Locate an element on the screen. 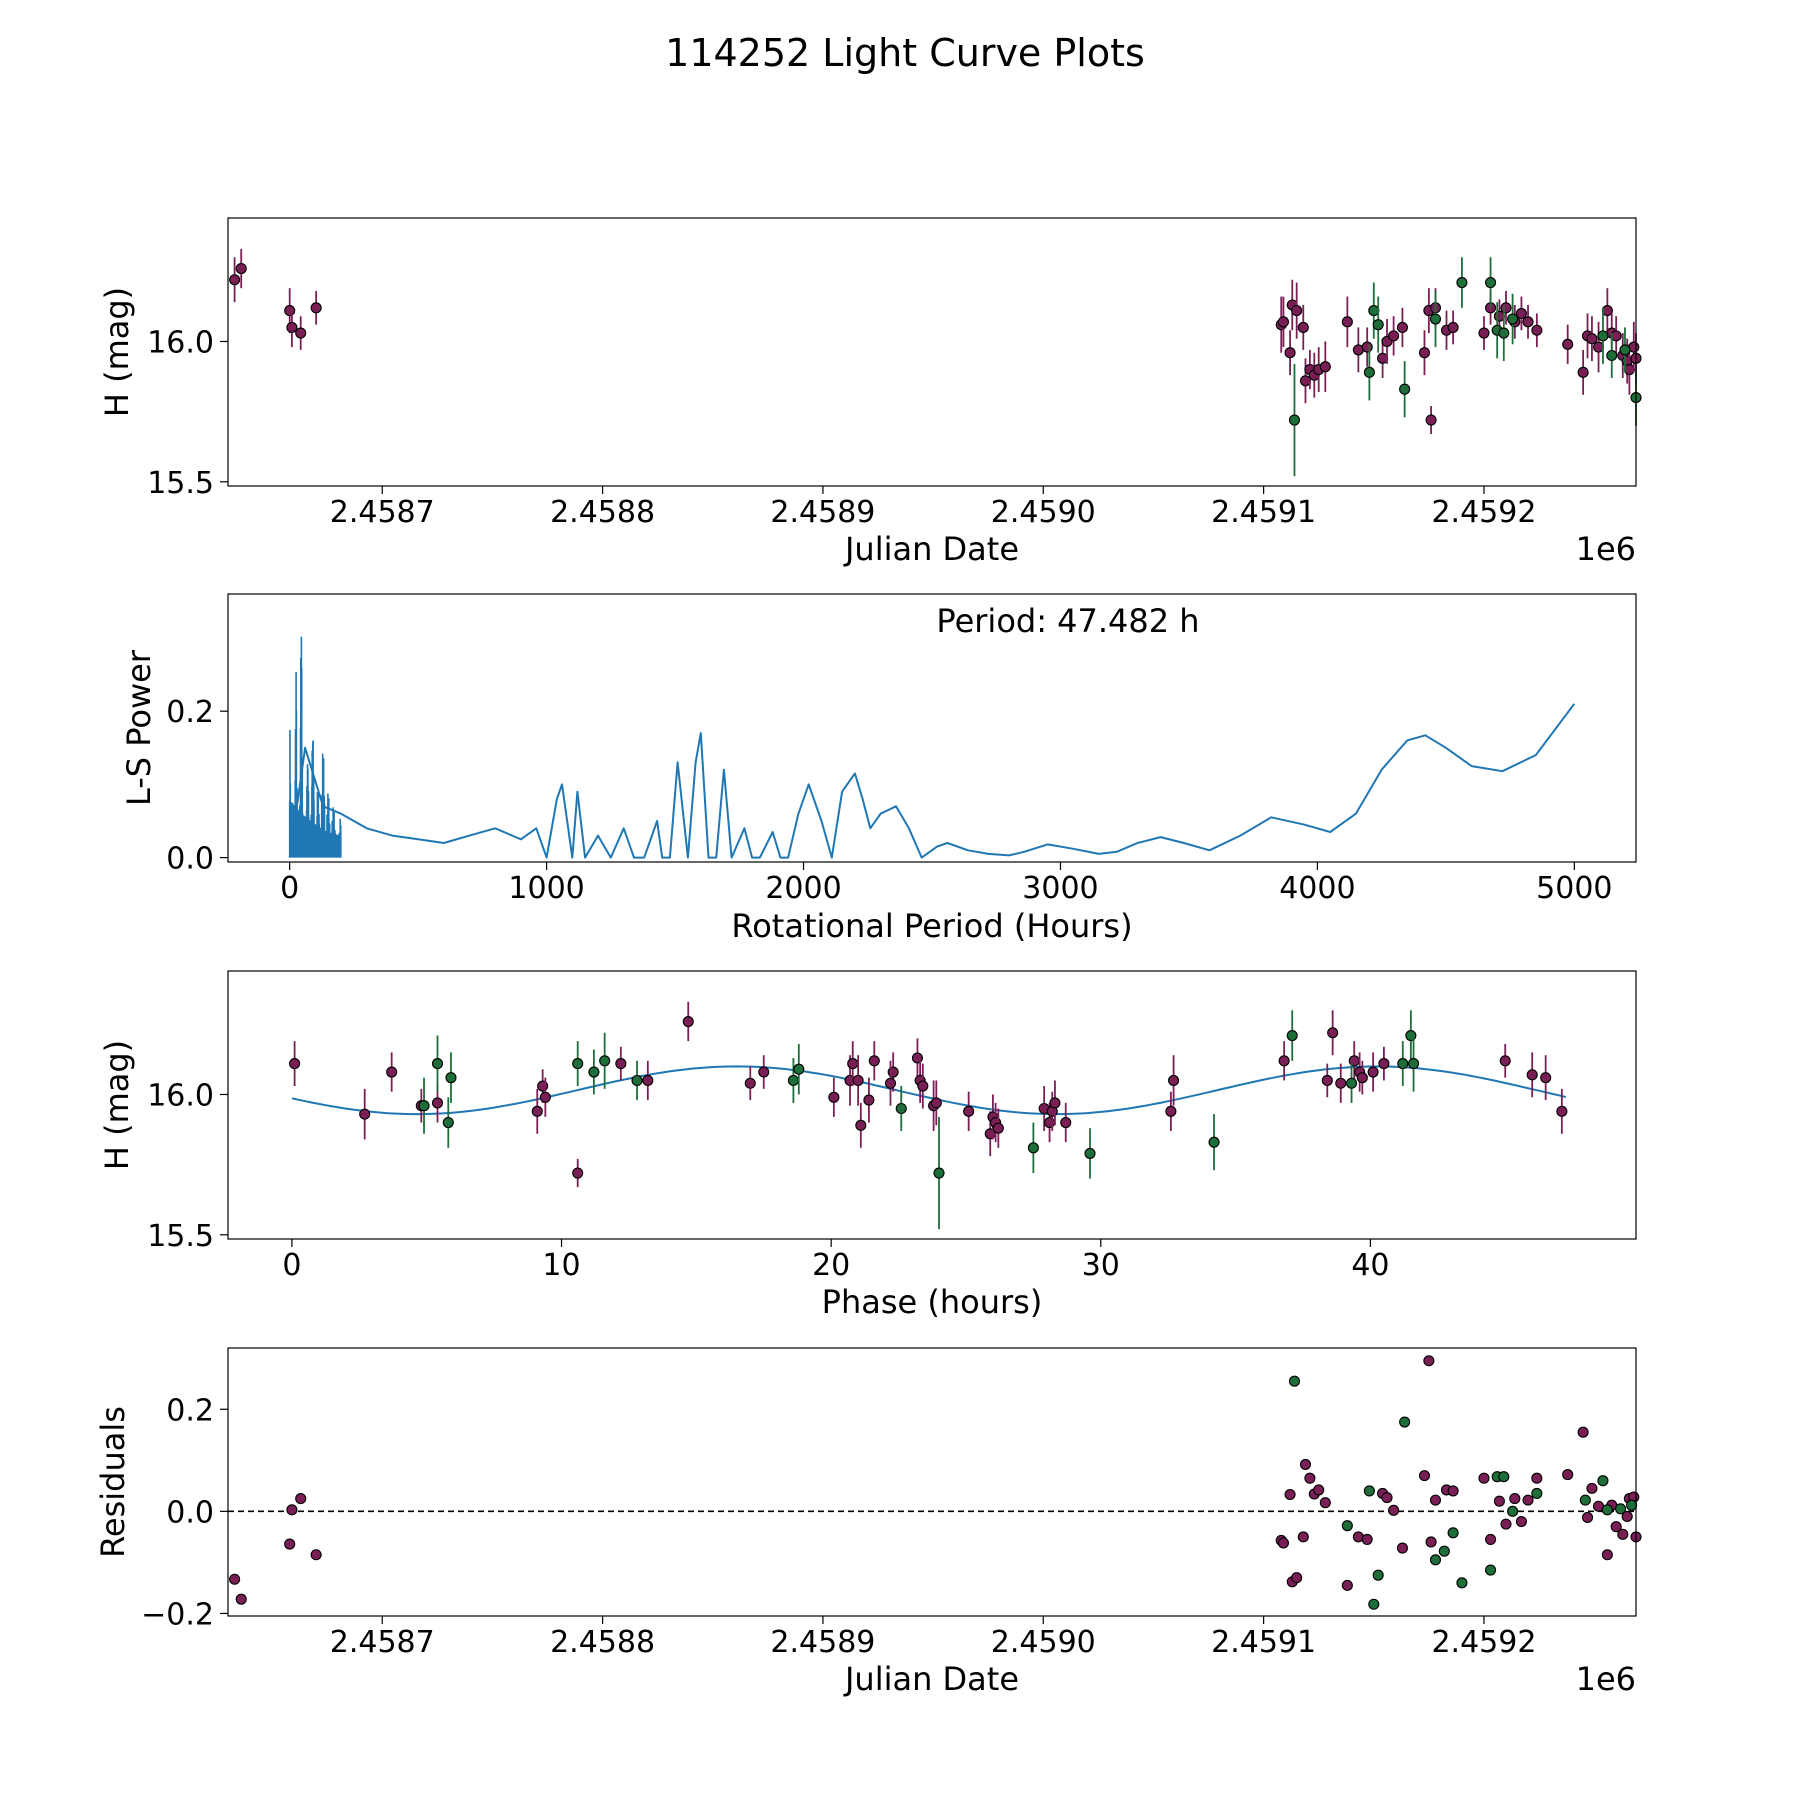  phase-folded-ytick-label: 15.5 is located at coordinates (180, 1236).